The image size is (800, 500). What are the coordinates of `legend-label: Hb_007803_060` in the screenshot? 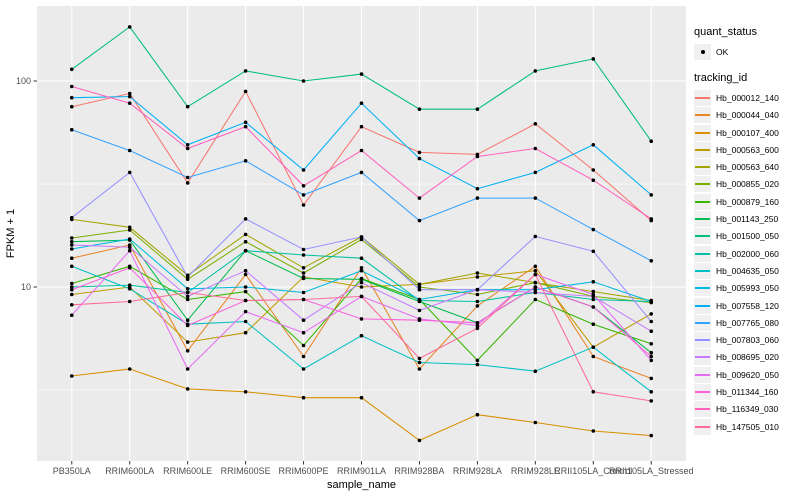 It's located at (747, 340).